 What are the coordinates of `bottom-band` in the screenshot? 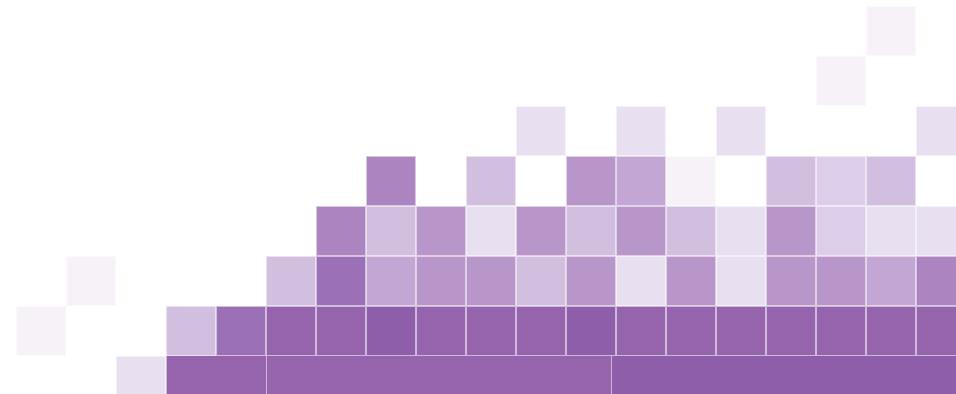 It's located at (561, 375).